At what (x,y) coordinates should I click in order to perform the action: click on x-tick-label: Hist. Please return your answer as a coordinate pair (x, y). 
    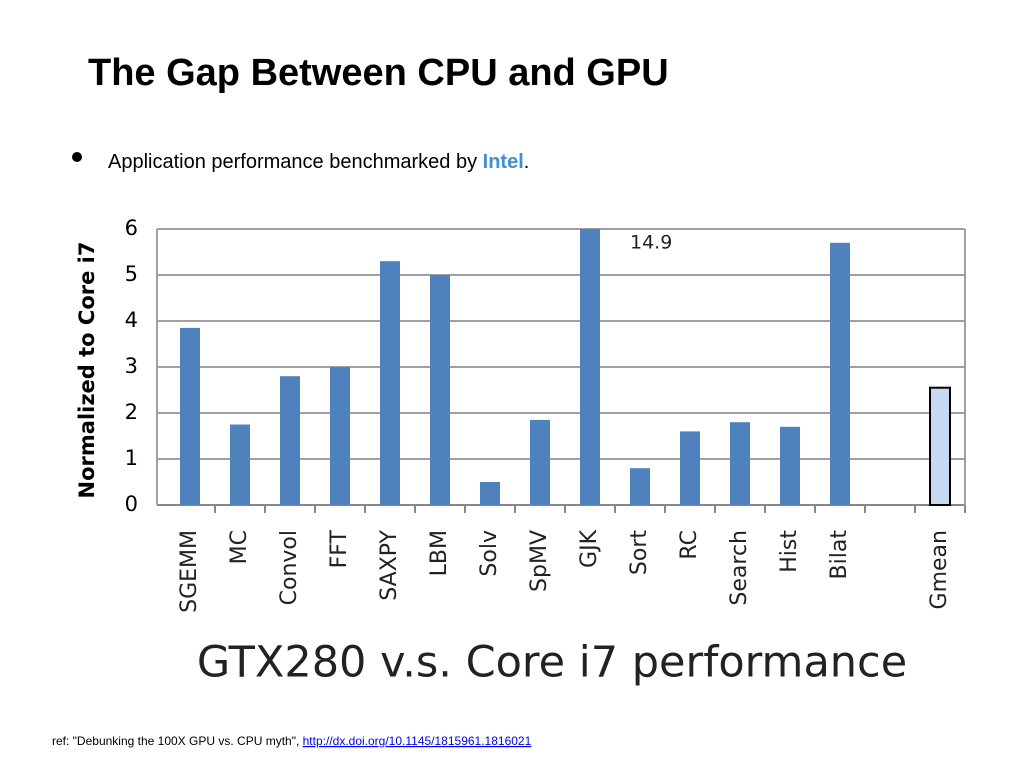
    Looking at the image, I should click on (789, 551).